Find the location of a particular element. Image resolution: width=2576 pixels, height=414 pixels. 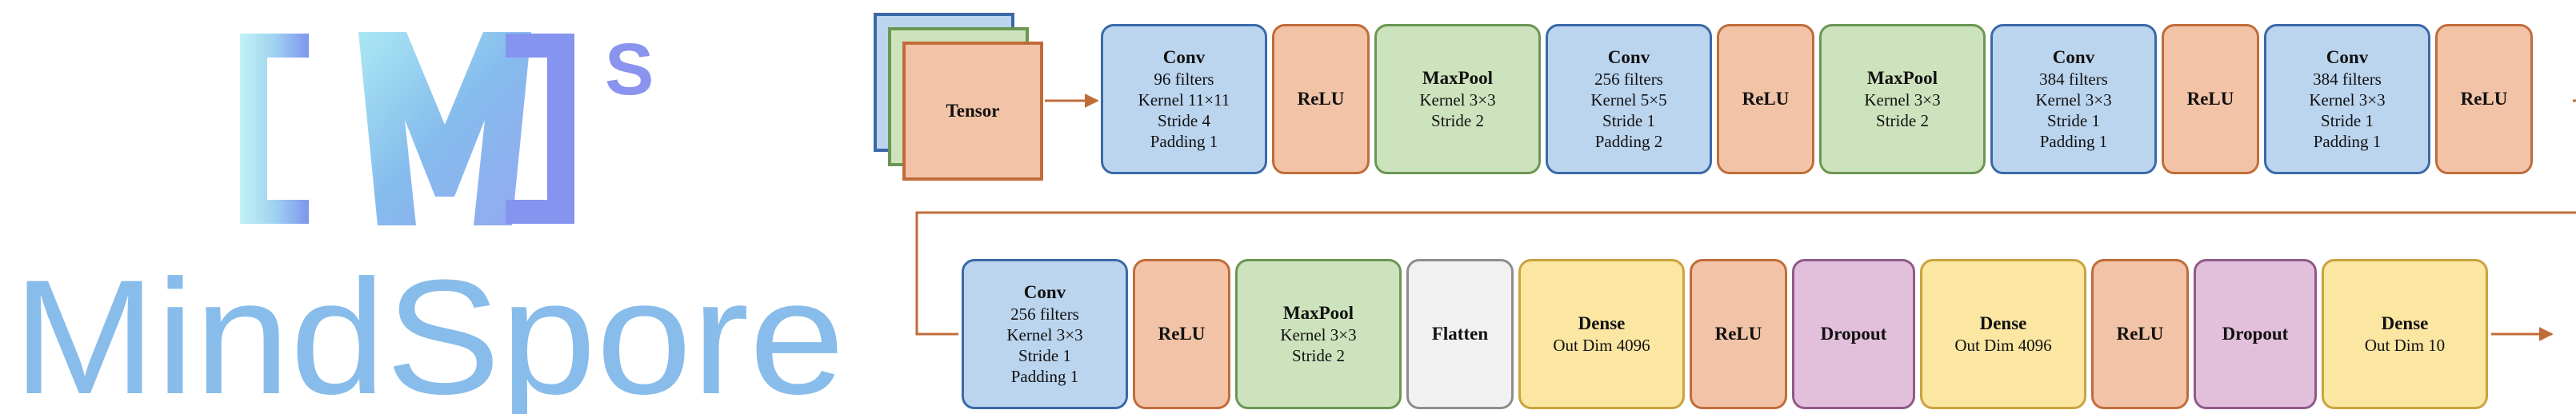

row1-relu-block-7: ReLU is located at coordinates (2210, 99).